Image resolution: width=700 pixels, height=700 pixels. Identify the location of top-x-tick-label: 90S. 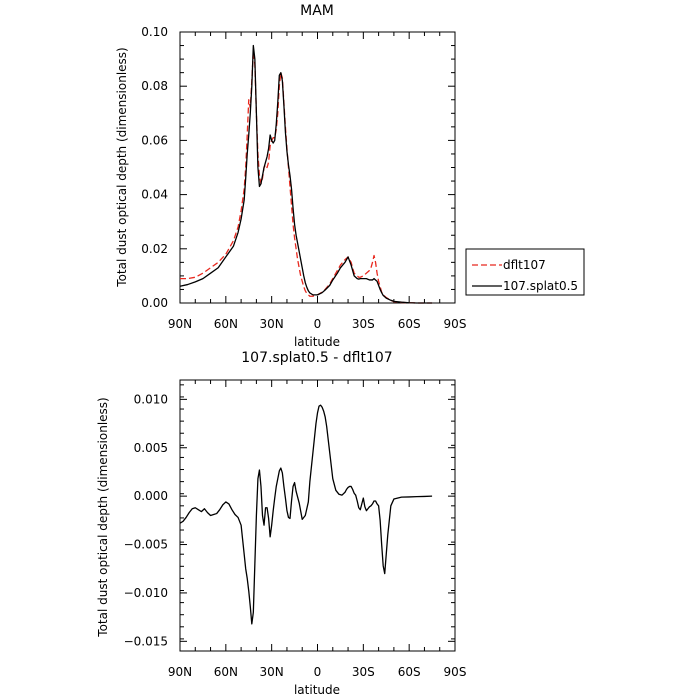
(455, 324).